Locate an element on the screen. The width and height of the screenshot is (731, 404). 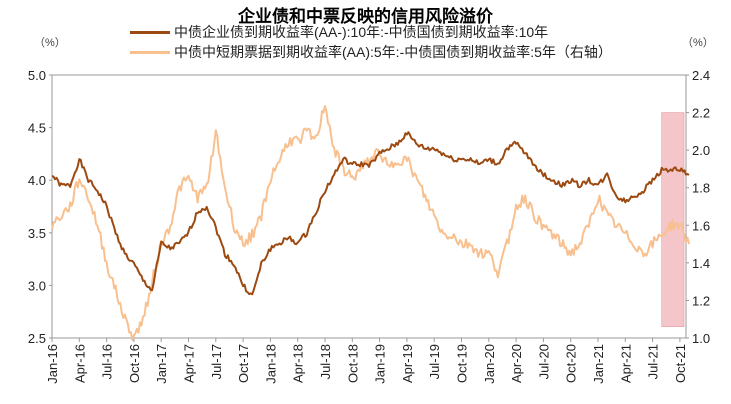
x-tick-label: Apr-21 is located at coordinates (625, 363).